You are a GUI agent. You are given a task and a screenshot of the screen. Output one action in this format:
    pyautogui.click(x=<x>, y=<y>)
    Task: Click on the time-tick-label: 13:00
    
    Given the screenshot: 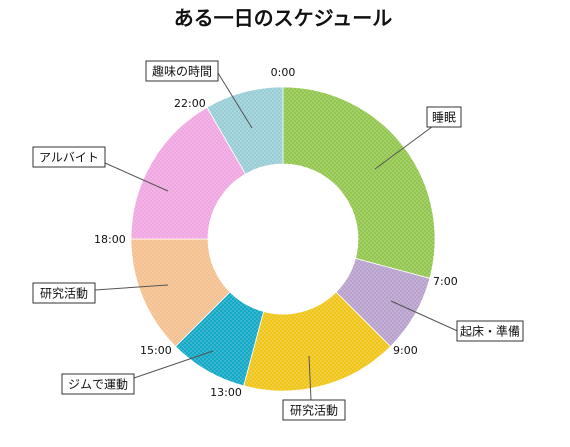 What is the action you would take?
    pyautogui.click(x=226, y=392)
    